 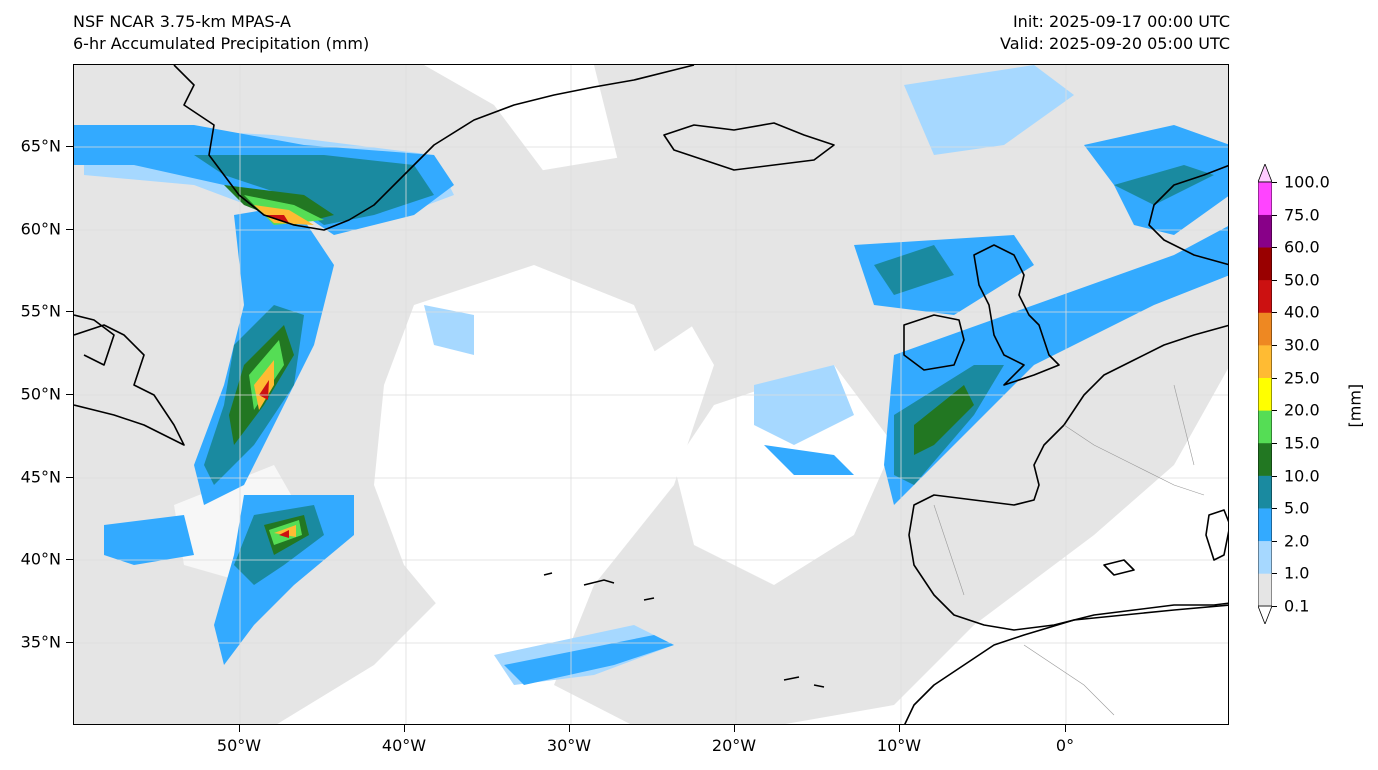 What do you see at coordinates (1302, 280) in the screenshot?
I see `colorbar-level-label: 50.0` at bounding box center [1302, 280].